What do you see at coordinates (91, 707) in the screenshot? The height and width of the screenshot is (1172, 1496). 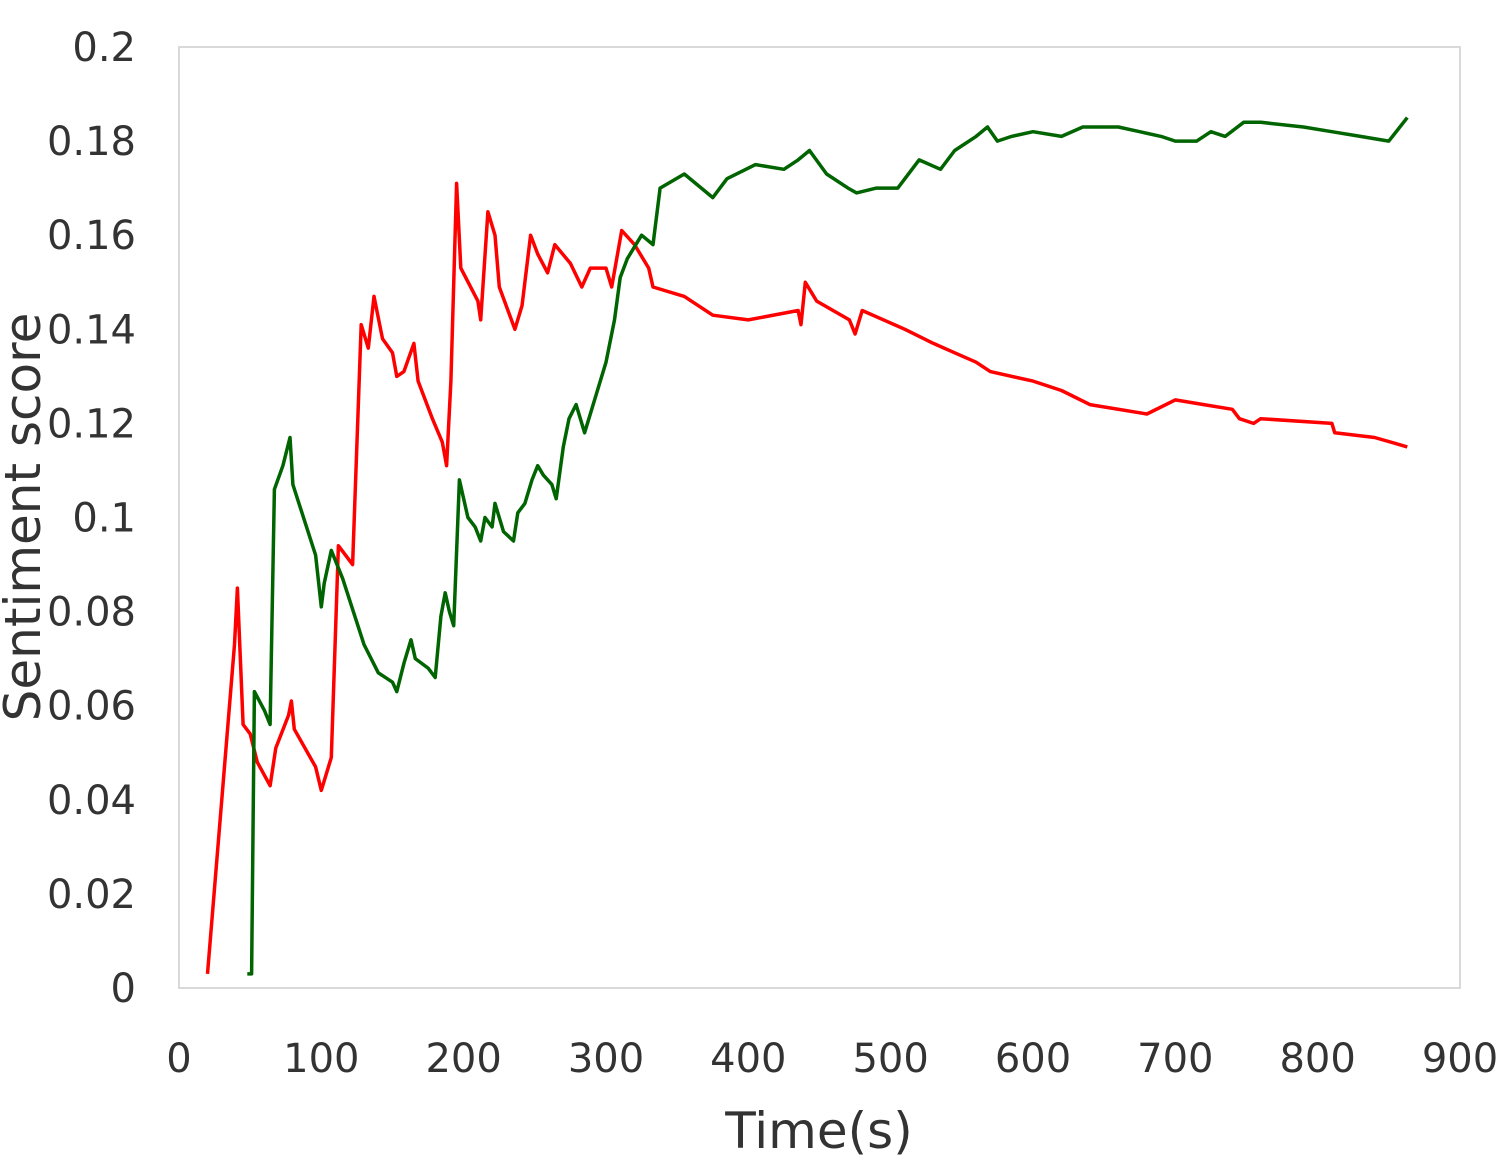 I see `y-tick-label: 0.06` at bounding box center [91, 707].